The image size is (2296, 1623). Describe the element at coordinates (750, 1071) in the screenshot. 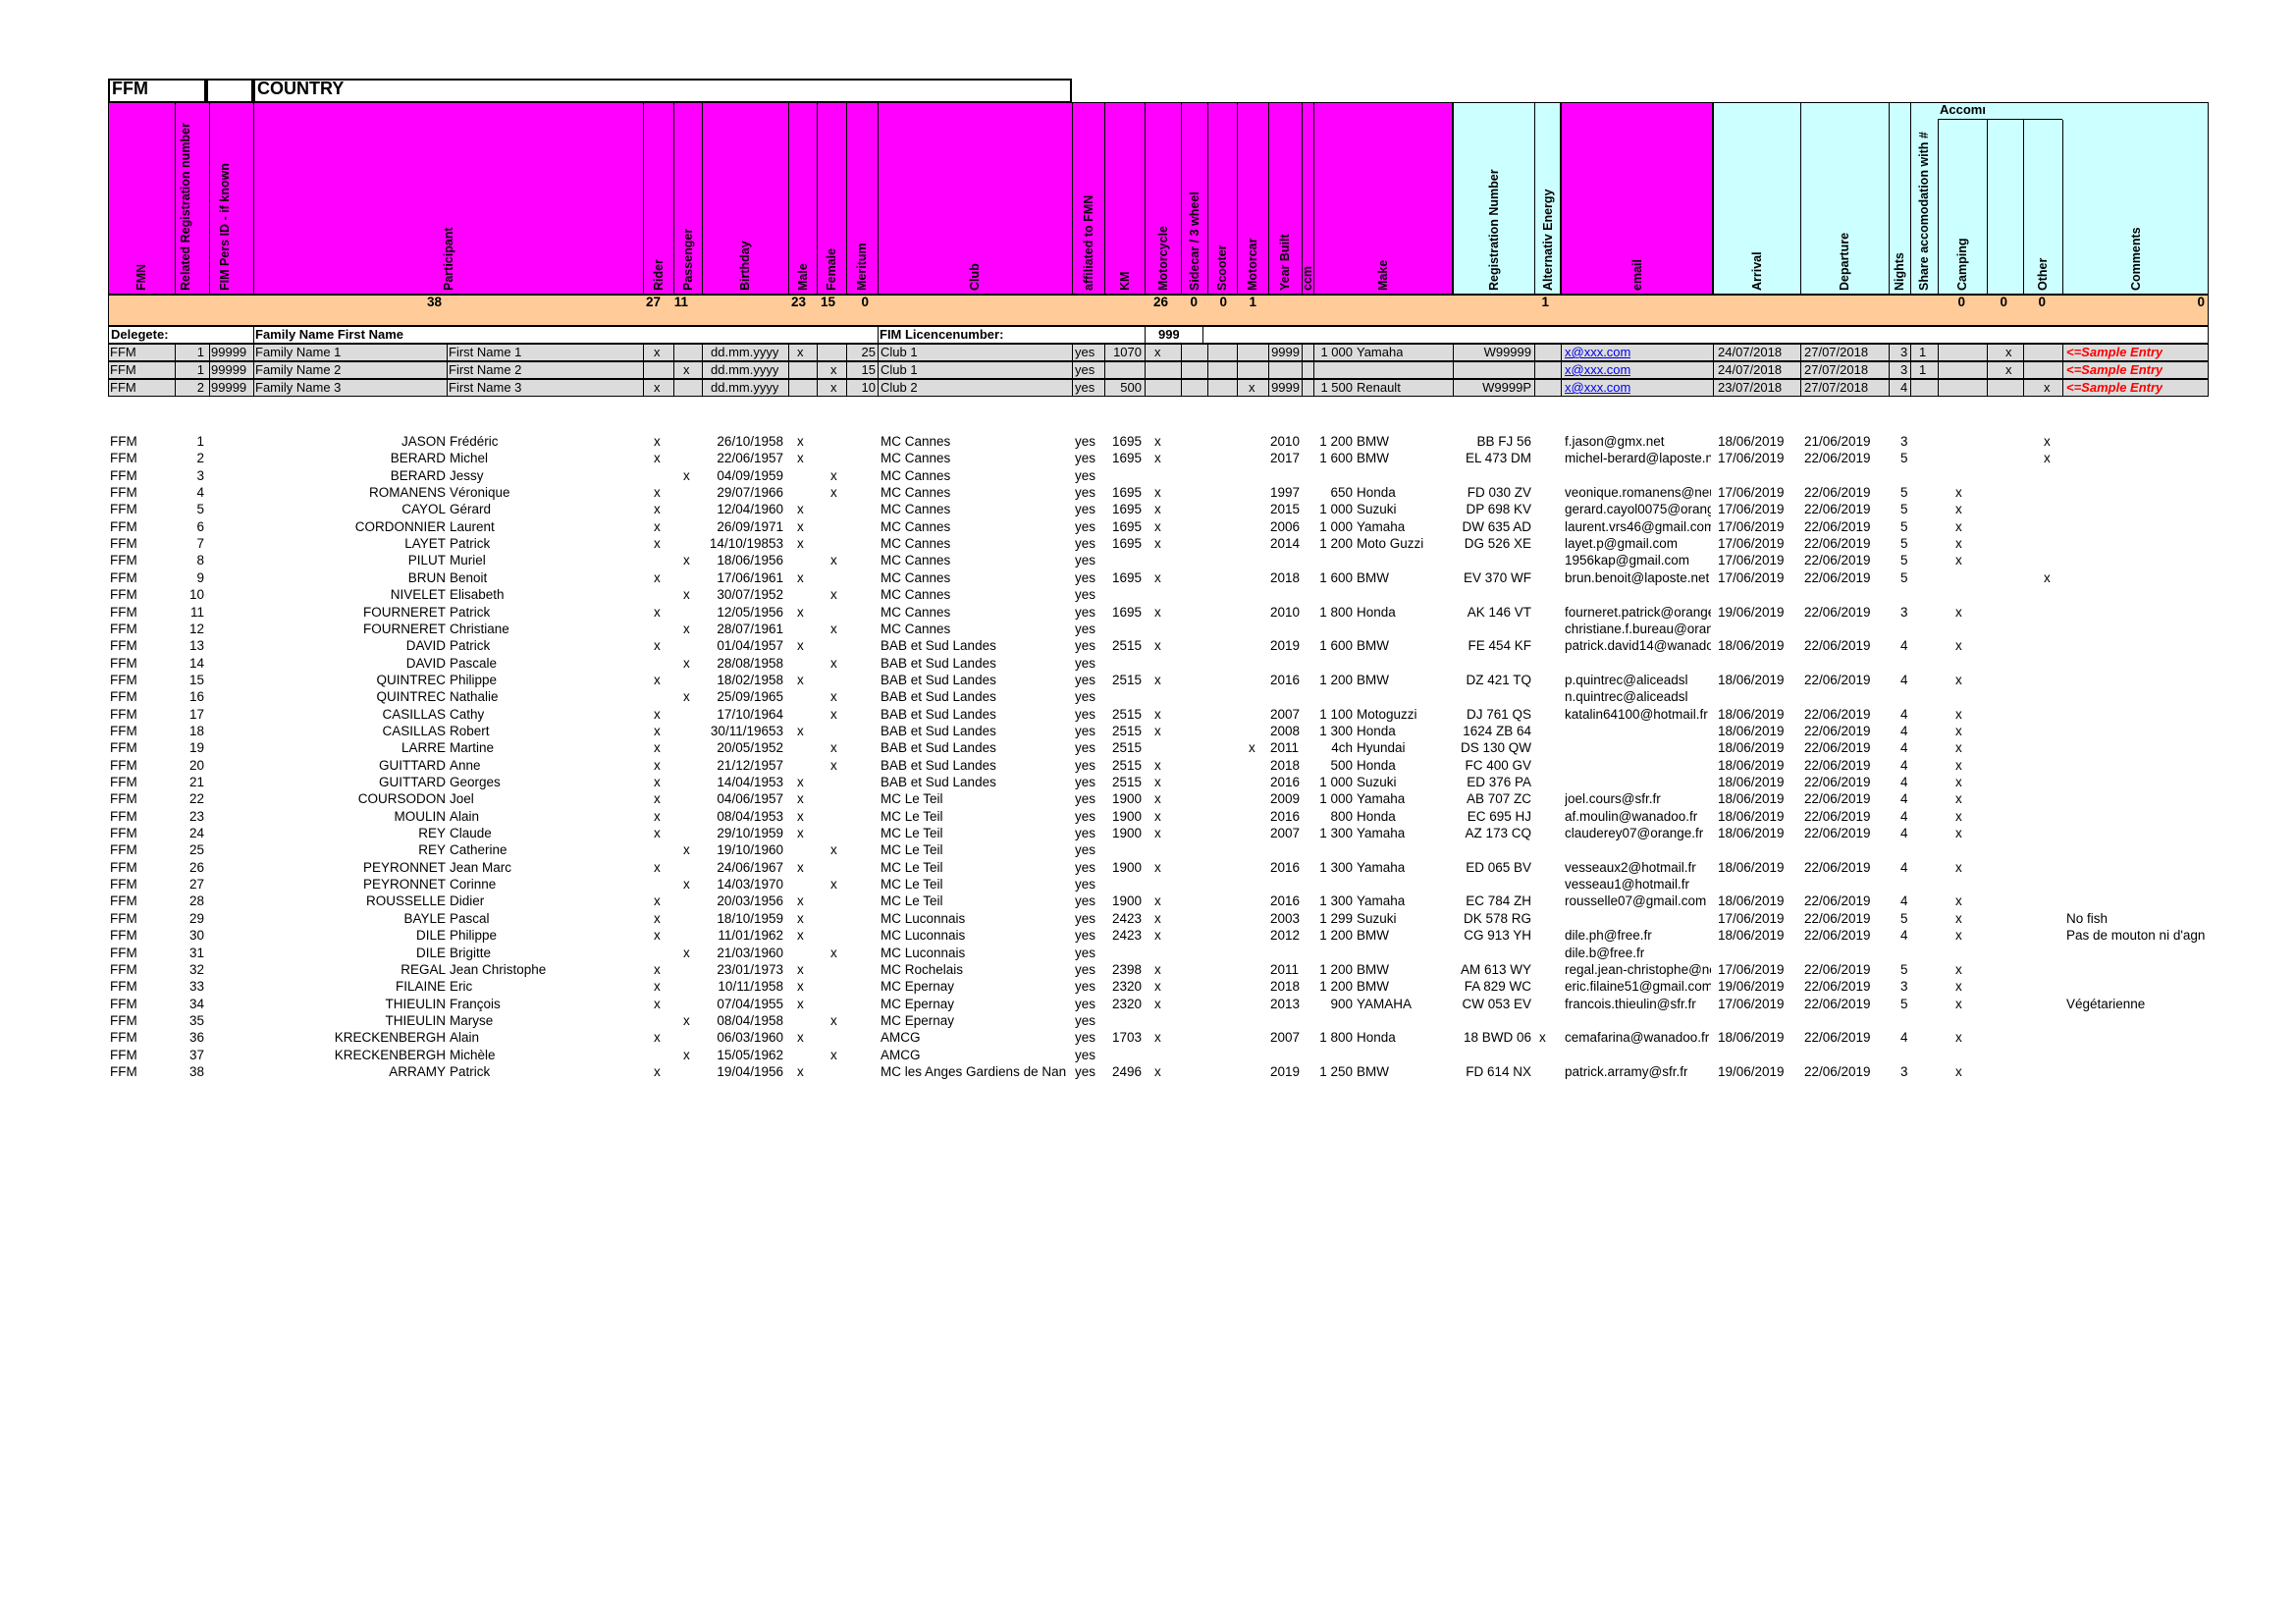

I see `cell-text: 19/04/1956` at that location.